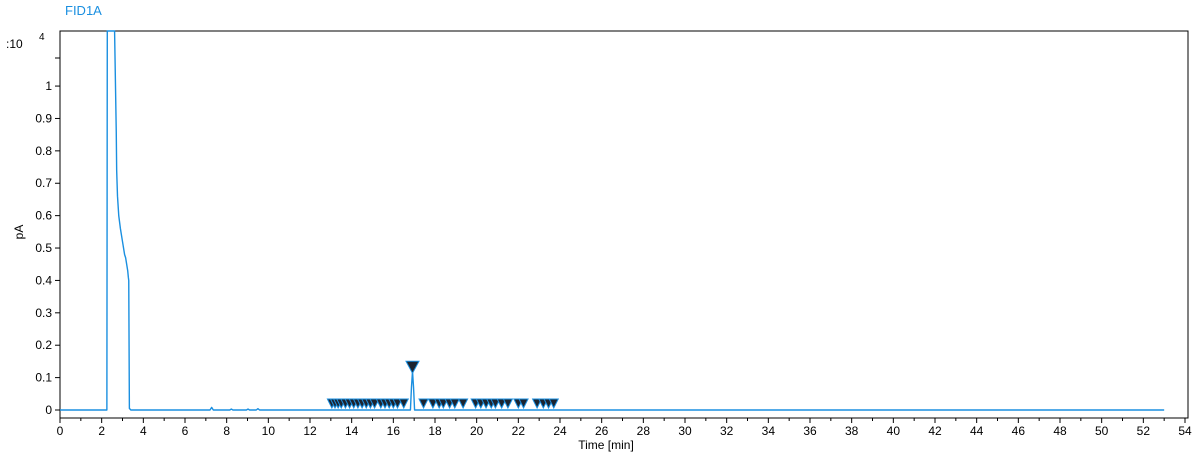  Describe the element at coordinates (1102, 431) in the screenshot. I see `x-tick-label: 50` at that location.